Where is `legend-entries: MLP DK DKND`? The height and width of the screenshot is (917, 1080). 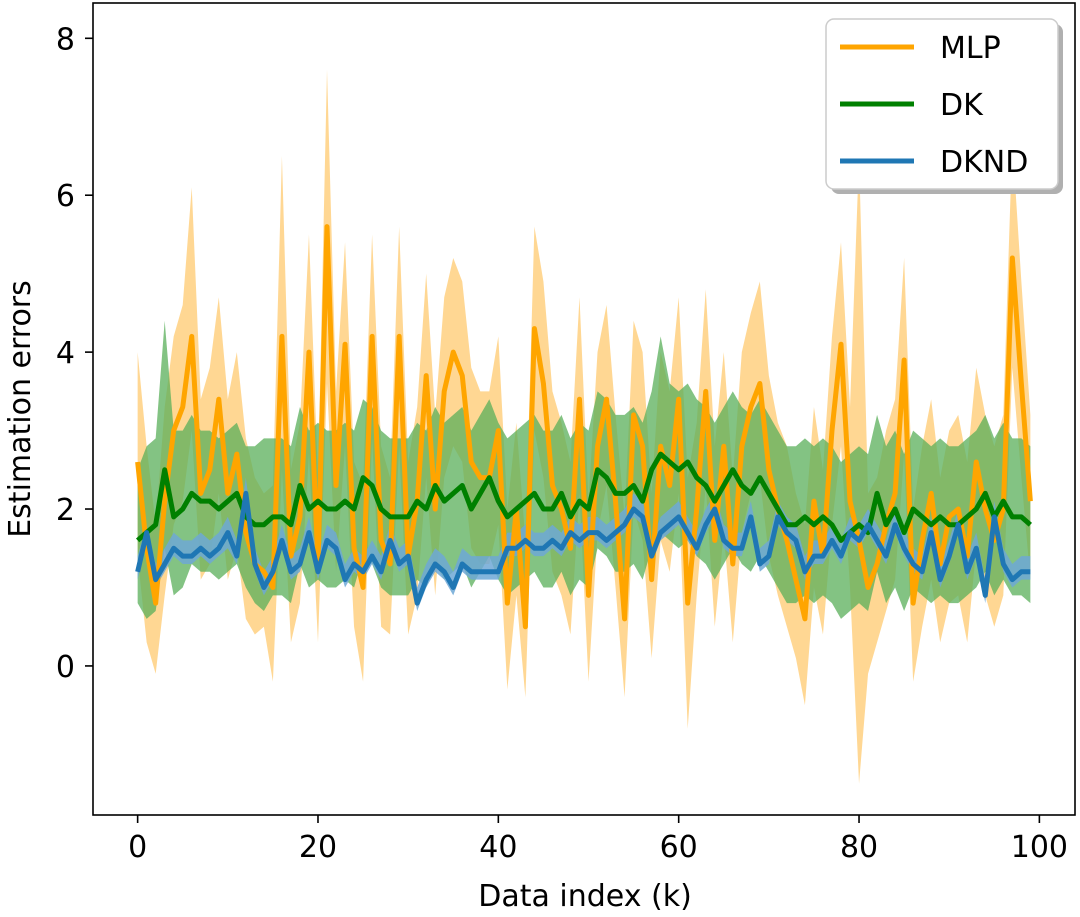 legend-entries: MLP DK DKND is located at coordinates (934, 105).